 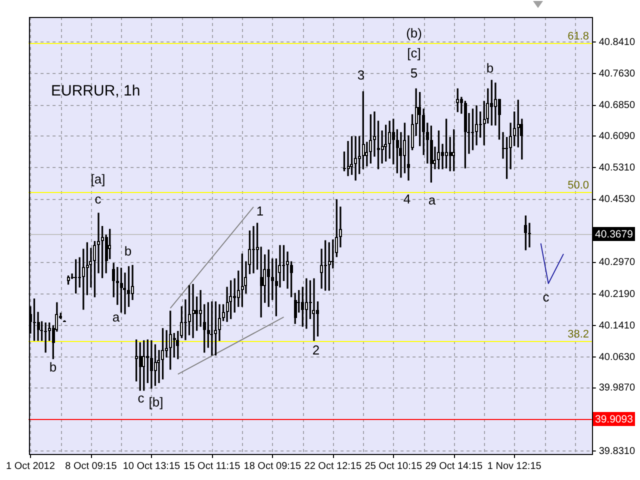 What do you see at coordinates (514, 466) in the screenshot?
I see `x-tick-label: 1 Nov 12:15` at bounding box center [514, 466].